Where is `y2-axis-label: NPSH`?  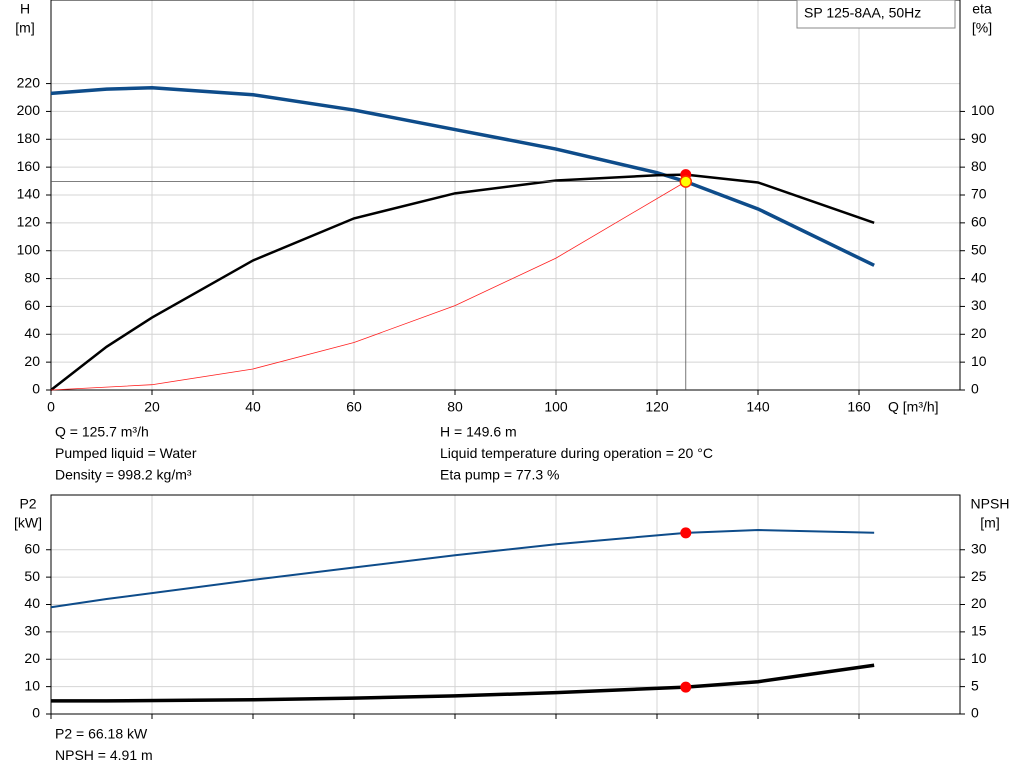
y2-axis-label: NPSH is located at coordinates (990, 504).